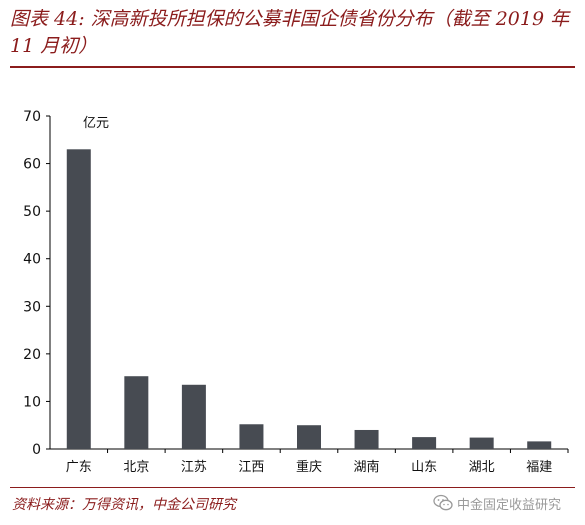 The height and width of the screenshot is (525, 585). I want to click on footer-divider, so click(292, 487).